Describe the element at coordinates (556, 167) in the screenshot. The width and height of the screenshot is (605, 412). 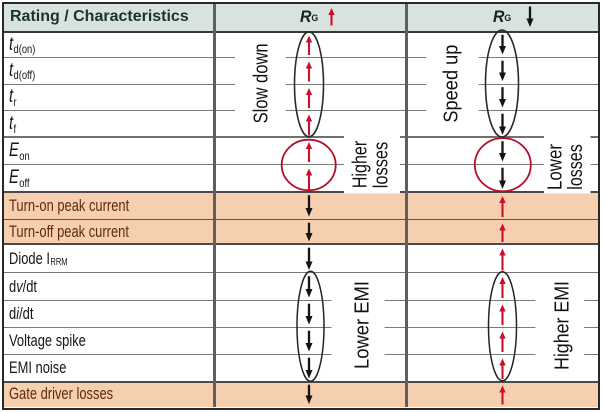
I see `svg-text: Lower` at that location.